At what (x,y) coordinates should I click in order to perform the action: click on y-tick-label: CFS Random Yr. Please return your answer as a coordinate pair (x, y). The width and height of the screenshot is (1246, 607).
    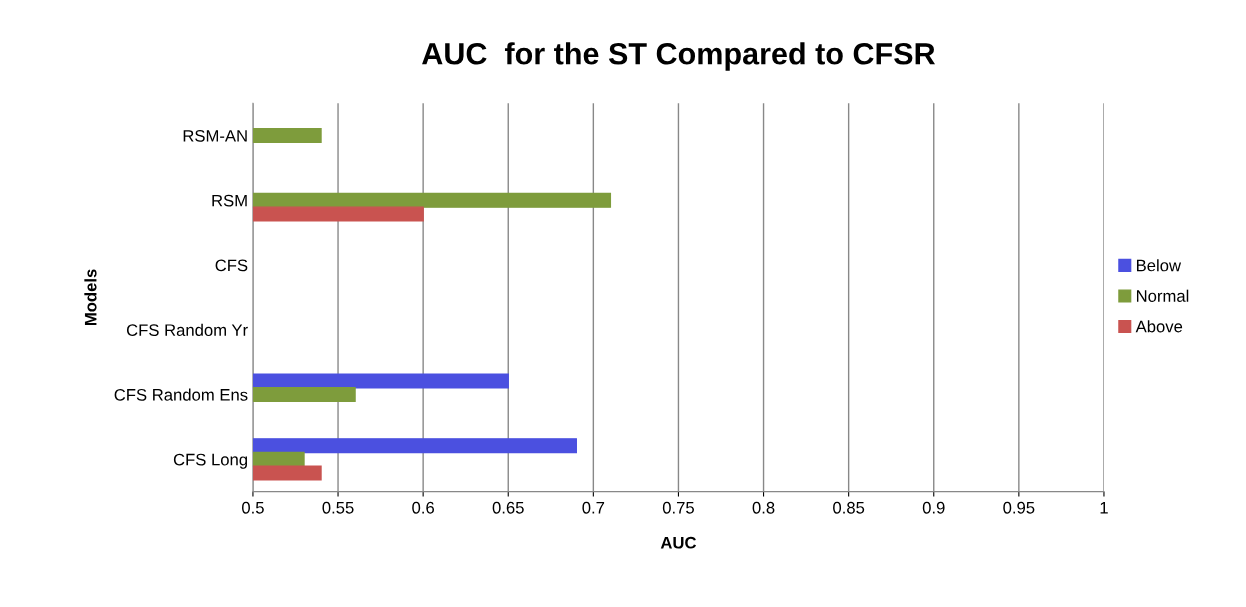
    Looking at the image, I should click on (187, 330).